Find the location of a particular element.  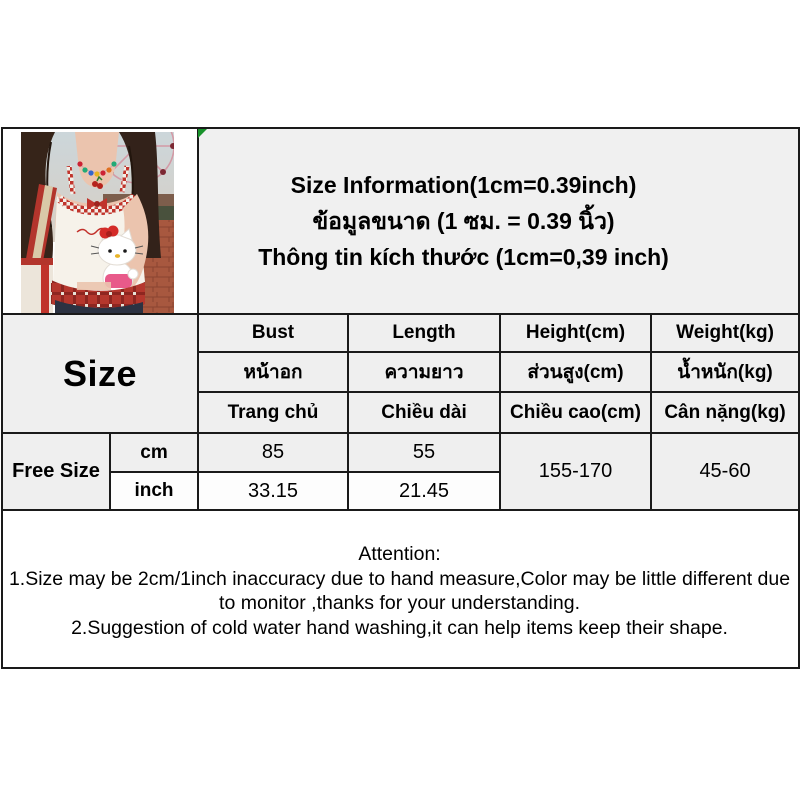

size-header: Size is located at coordinates (100, 373).